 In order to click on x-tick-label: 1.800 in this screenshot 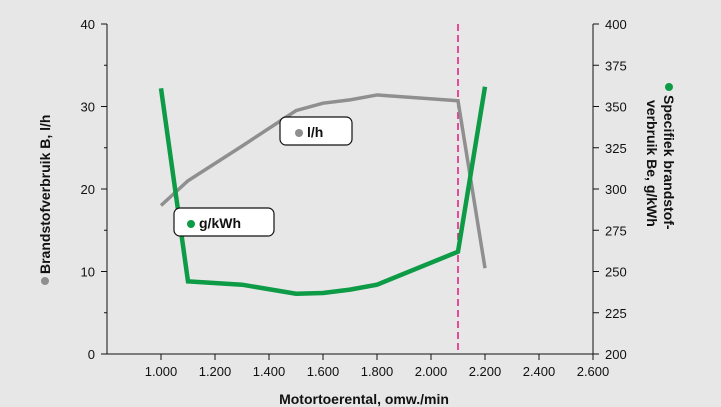, I will do `click(377, 371)`.